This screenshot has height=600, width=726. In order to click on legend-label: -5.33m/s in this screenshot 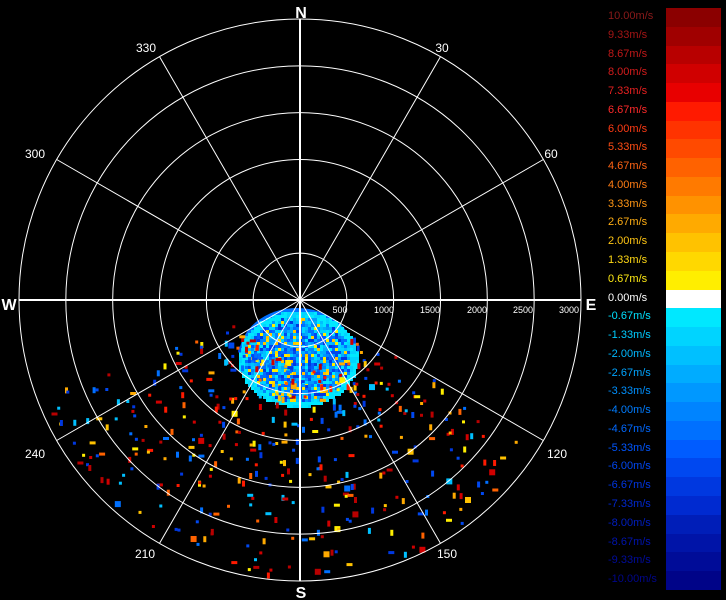, I will do `click(629, 447)`.